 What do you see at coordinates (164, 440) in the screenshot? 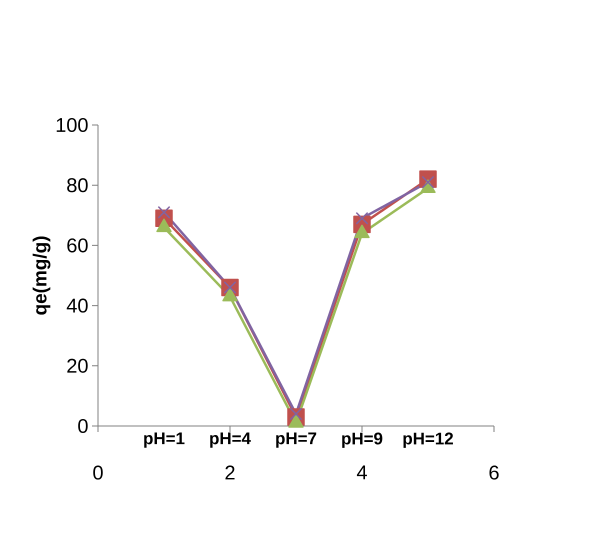
I see `text: pH=1` at bounding box center [164, 440].